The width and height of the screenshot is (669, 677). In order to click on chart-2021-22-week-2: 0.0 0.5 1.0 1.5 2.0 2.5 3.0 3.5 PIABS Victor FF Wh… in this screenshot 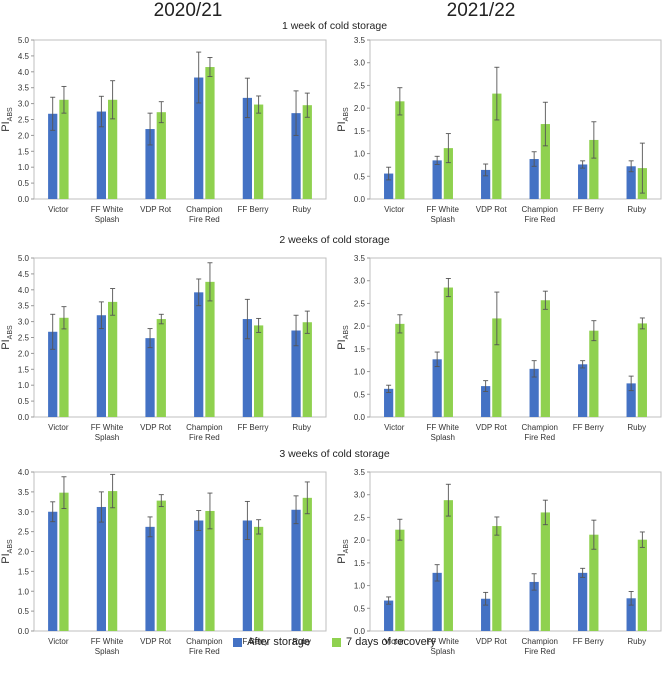, I will do `click(499, 348)`.